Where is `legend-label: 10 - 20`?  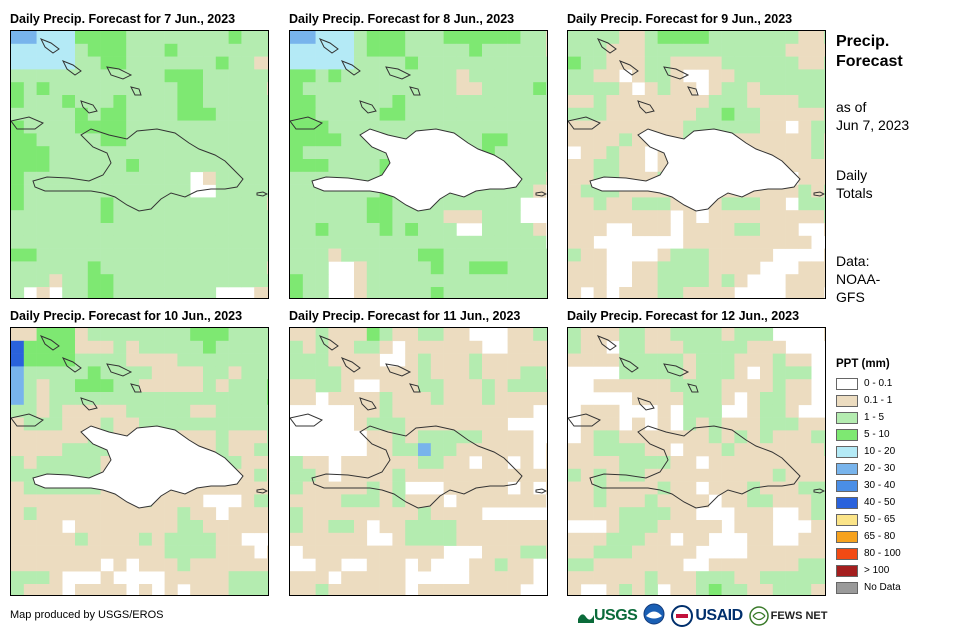 legend-label: 10 - 20 is located at coordinates (880, 451).